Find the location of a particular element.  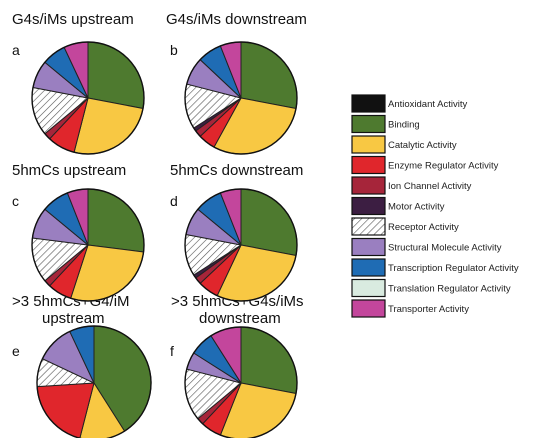

legend-swatch-binding is located at coordinates (368, 124).